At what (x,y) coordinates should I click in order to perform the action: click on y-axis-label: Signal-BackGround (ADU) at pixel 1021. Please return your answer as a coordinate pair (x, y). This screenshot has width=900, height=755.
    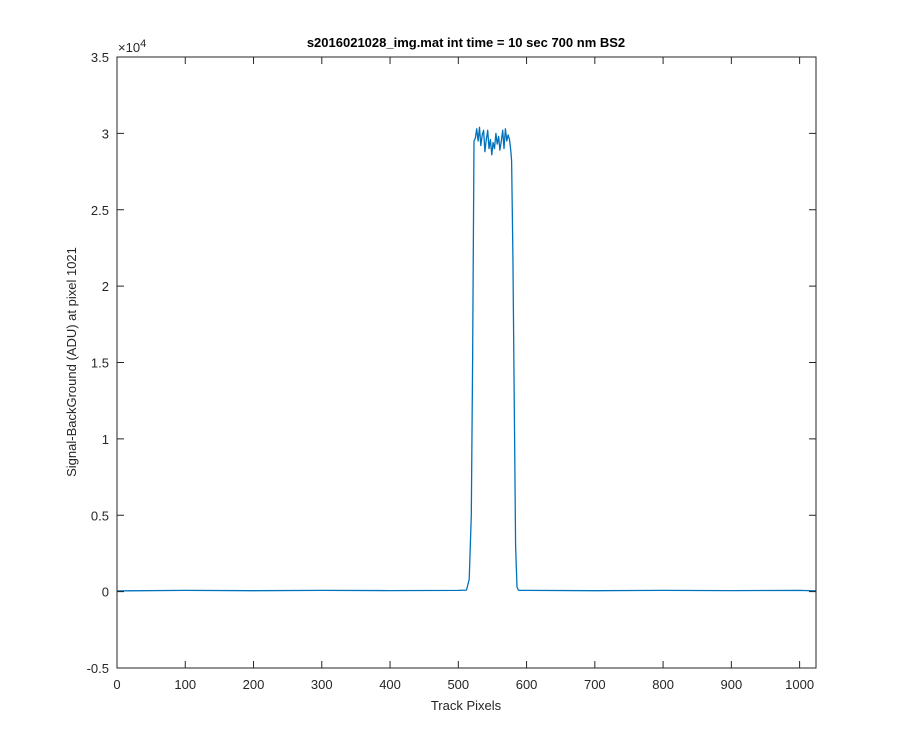
    Looking at the image, I should click on (71, 362).